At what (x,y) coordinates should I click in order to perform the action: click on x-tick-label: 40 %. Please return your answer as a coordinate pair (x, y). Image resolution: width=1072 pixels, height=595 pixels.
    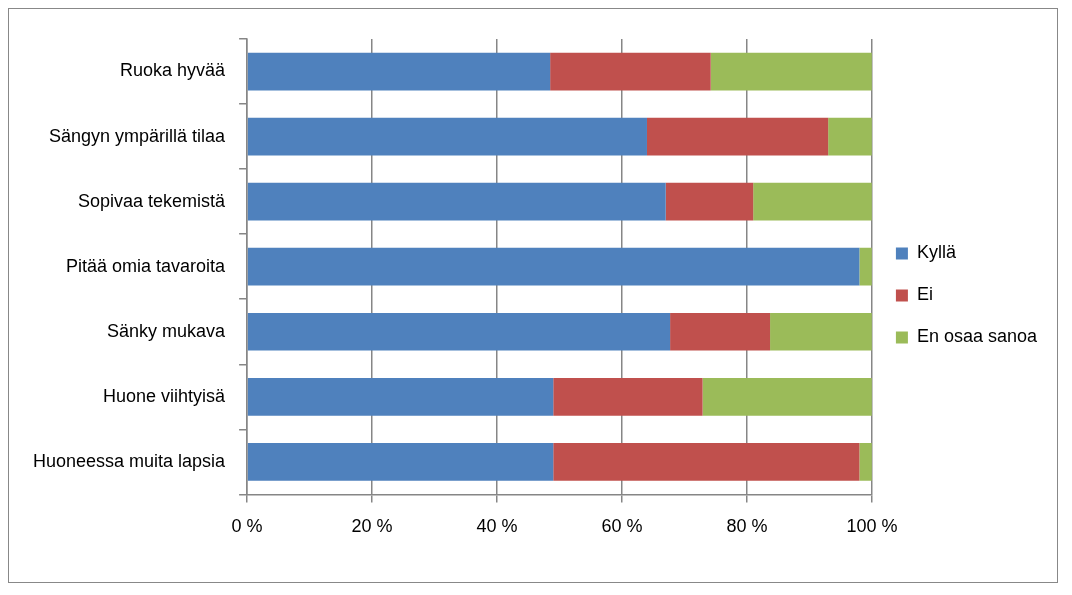
    Looking at the image, I should click on (497, 526).